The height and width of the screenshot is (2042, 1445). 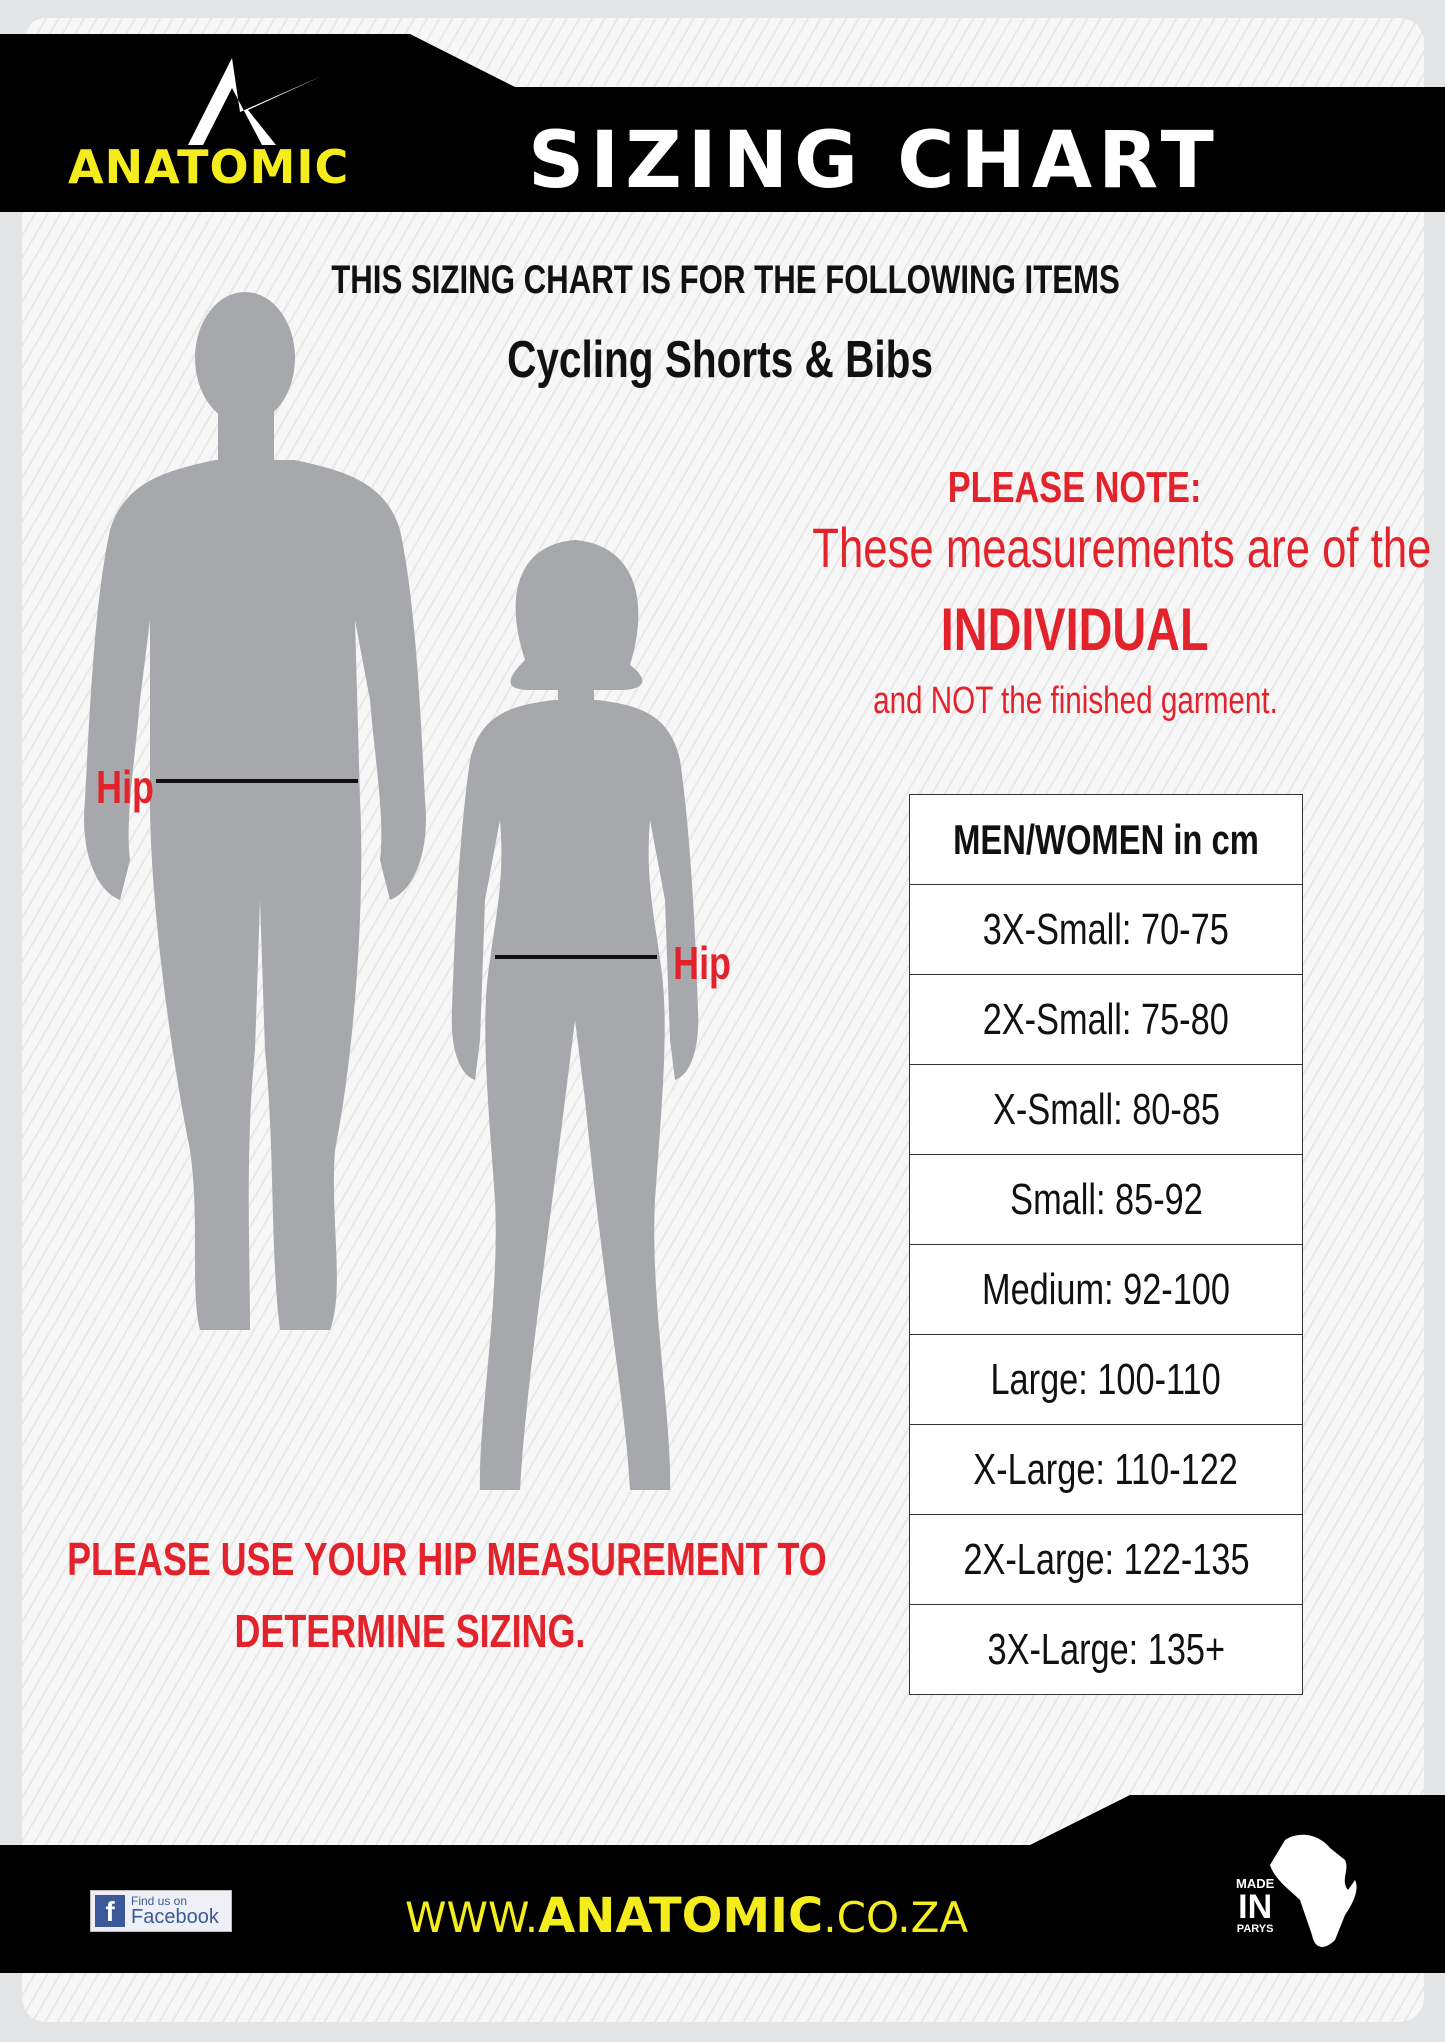 I want to click on facebook-icon: f, so click(x=110, y=1911).